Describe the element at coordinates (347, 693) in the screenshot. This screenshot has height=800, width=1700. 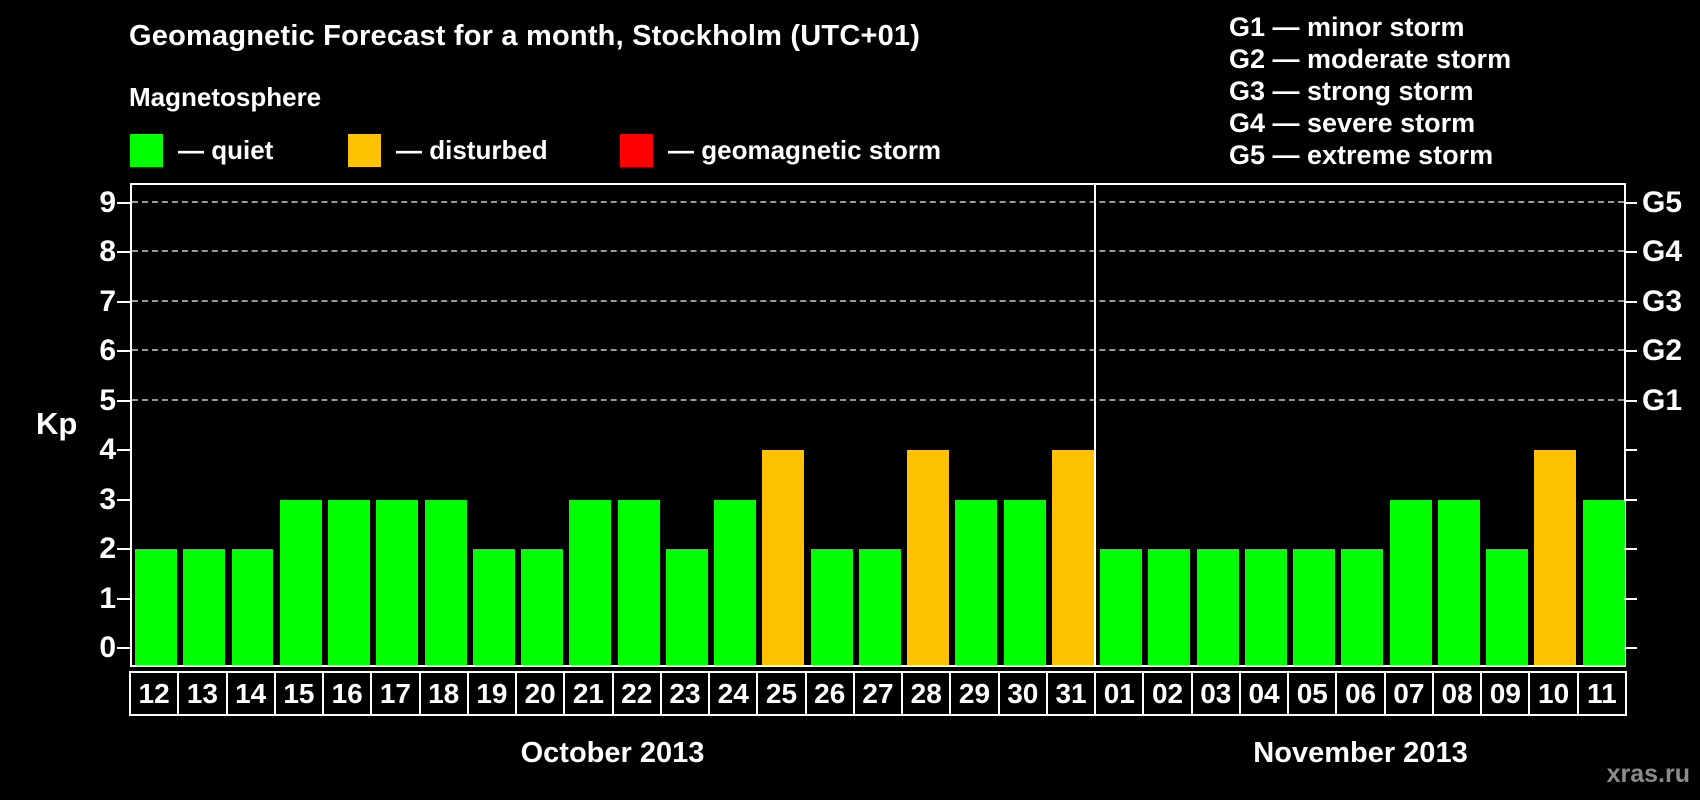
I see `day-label-16: 16` at that location.